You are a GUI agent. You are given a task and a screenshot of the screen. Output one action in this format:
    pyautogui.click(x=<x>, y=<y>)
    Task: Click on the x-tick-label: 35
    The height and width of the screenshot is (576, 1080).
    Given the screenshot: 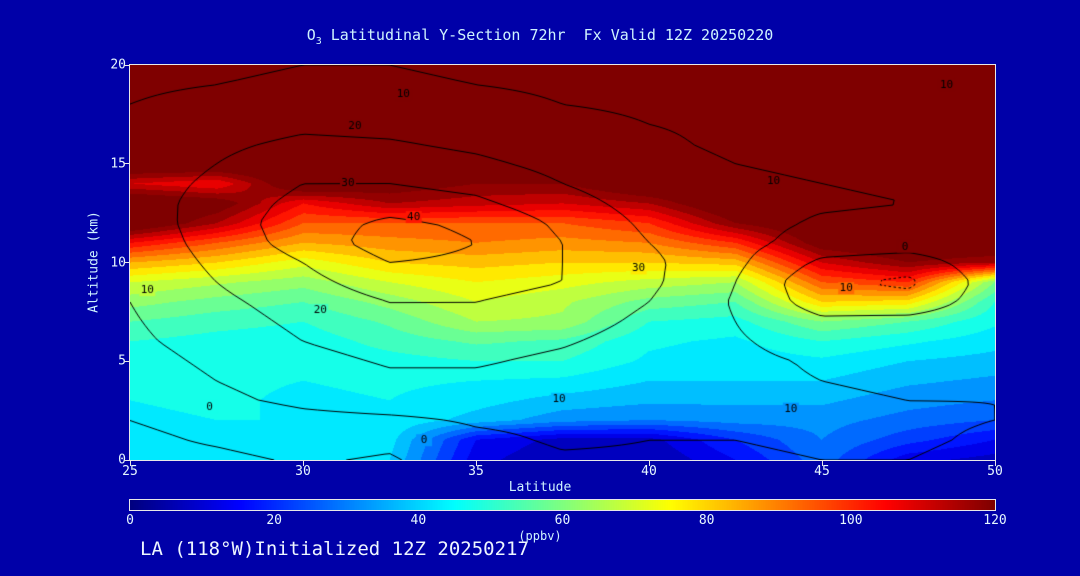 What is the action you would take?
    pyautogui.click(x=476, y=471)
    